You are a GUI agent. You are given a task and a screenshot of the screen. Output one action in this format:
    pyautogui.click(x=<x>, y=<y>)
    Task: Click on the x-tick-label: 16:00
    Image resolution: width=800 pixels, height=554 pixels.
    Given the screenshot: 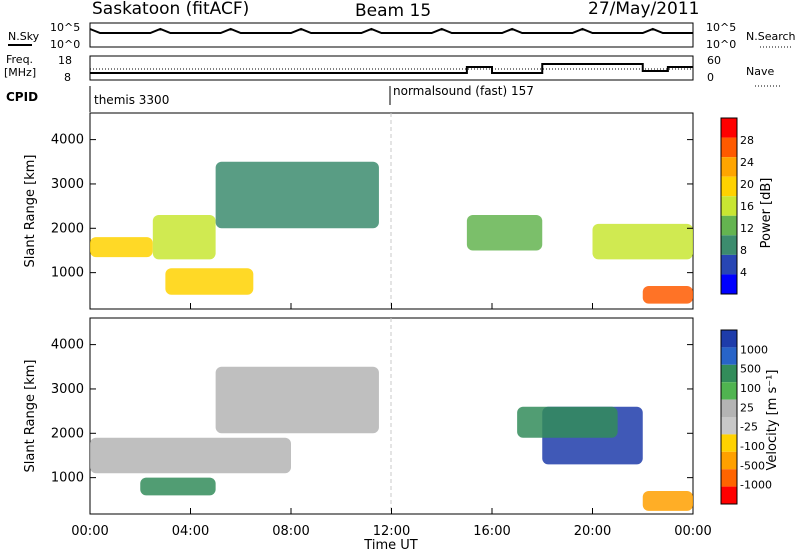 What is the action you would take?
    pyautogui.click(x=491, y=531)
    